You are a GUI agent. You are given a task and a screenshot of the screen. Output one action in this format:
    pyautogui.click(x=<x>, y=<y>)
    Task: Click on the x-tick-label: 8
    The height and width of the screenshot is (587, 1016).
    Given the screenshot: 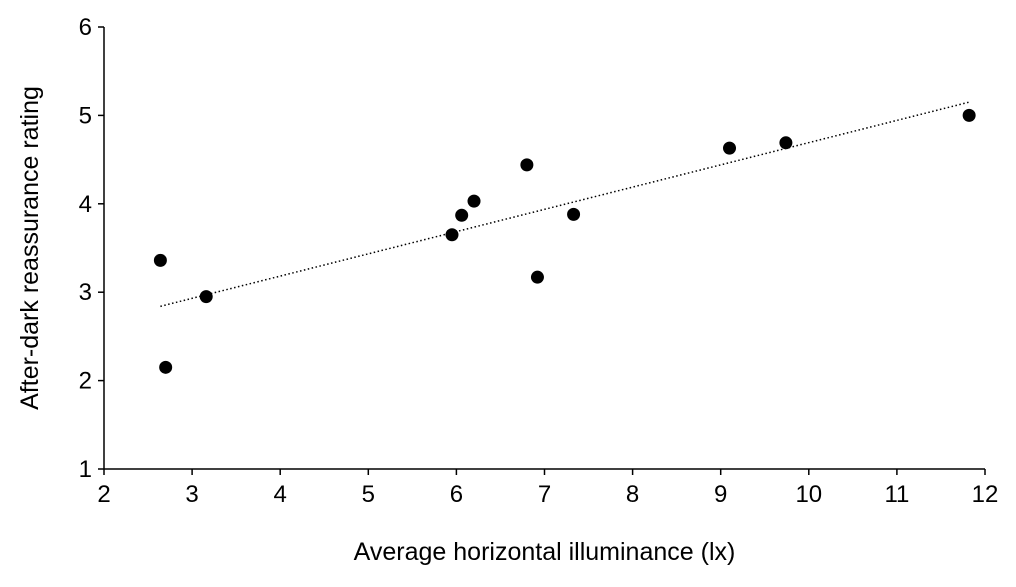 What is the action you would take?
    pyautogui.click(x=632, y=494)
    